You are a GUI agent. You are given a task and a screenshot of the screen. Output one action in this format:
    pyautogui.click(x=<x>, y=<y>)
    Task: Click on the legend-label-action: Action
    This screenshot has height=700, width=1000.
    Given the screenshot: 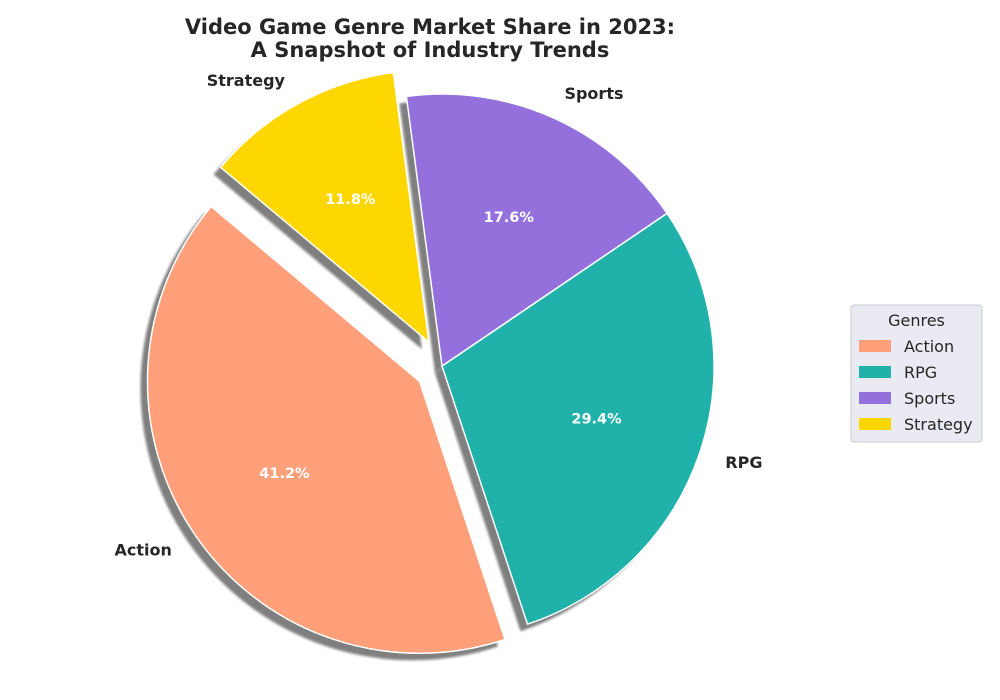 What is the action you would take?
    pyautogui.click(x=929, y=346)
    